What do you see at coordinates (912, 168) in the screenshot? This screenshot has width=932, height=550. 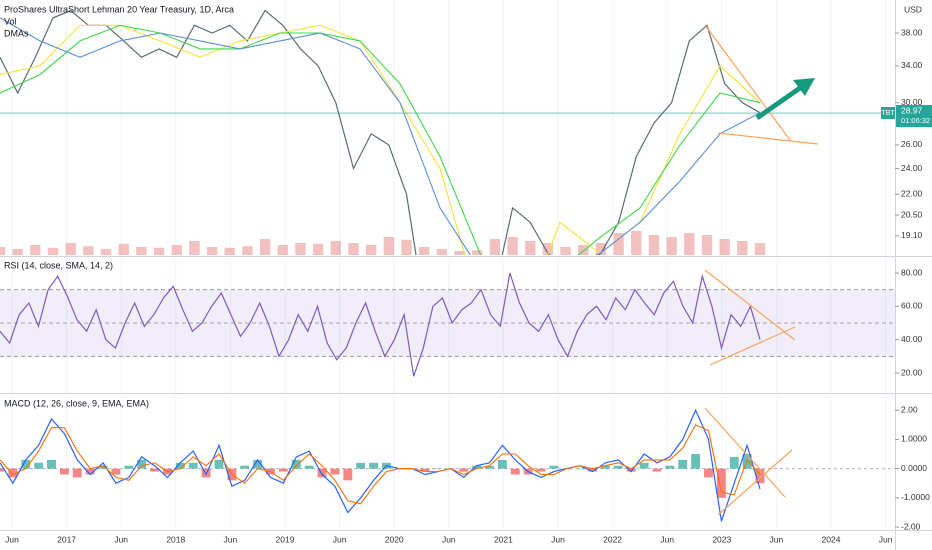 I see `y-tick-label: 24.00` at bounding box center [912, 168].